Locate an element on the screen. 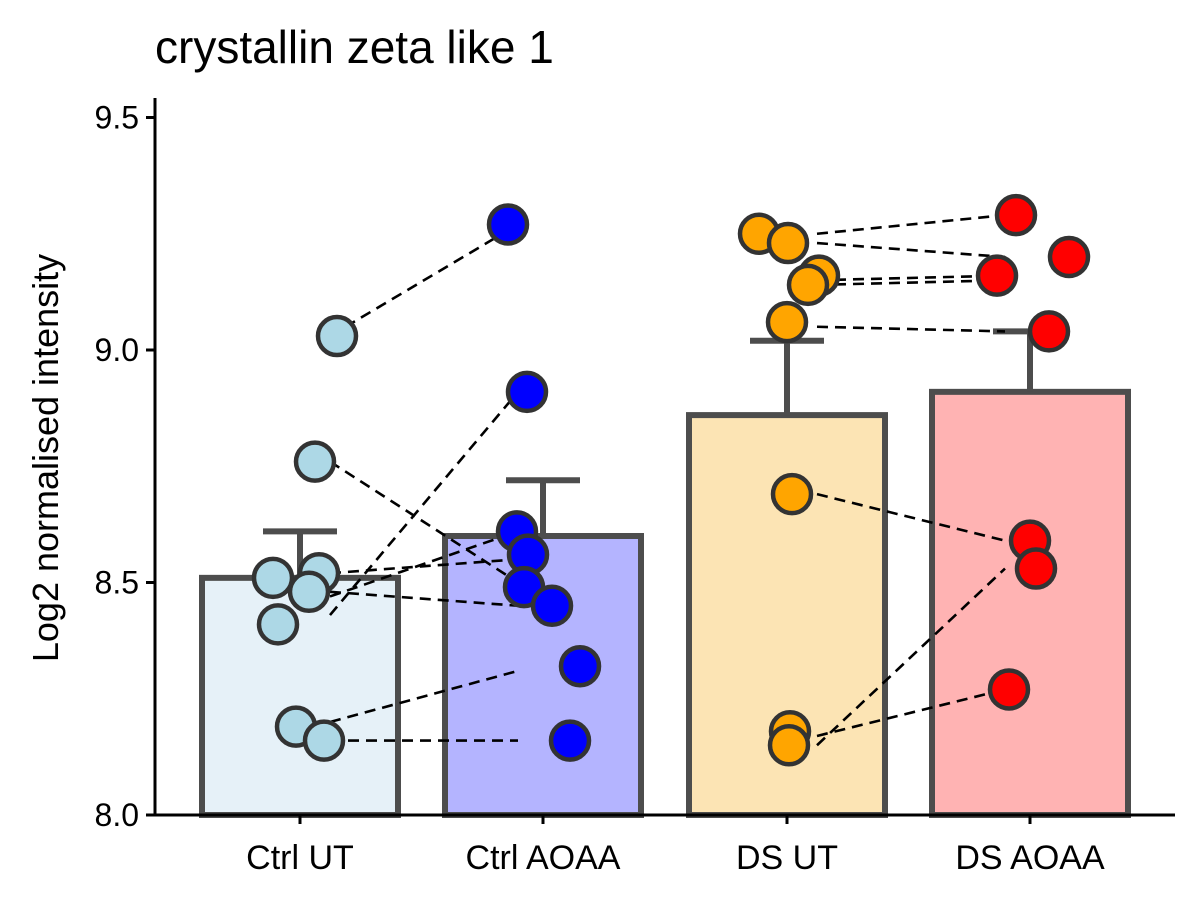  y-tick-label-2: 9.0 is located at coordinates (117, 350).